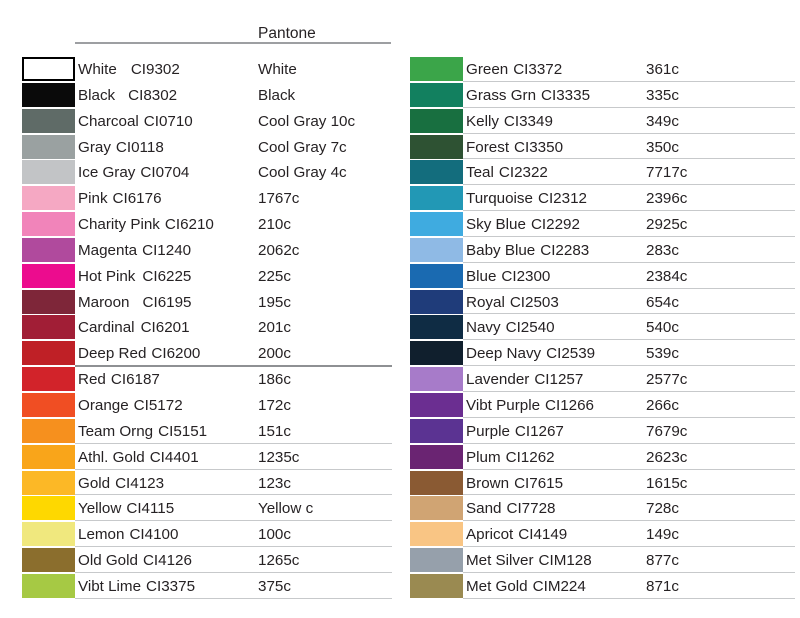 The height and width of the screenshot is (618, 800). I want to click on color-name: Cardinal CI6201, so click(134, 327).